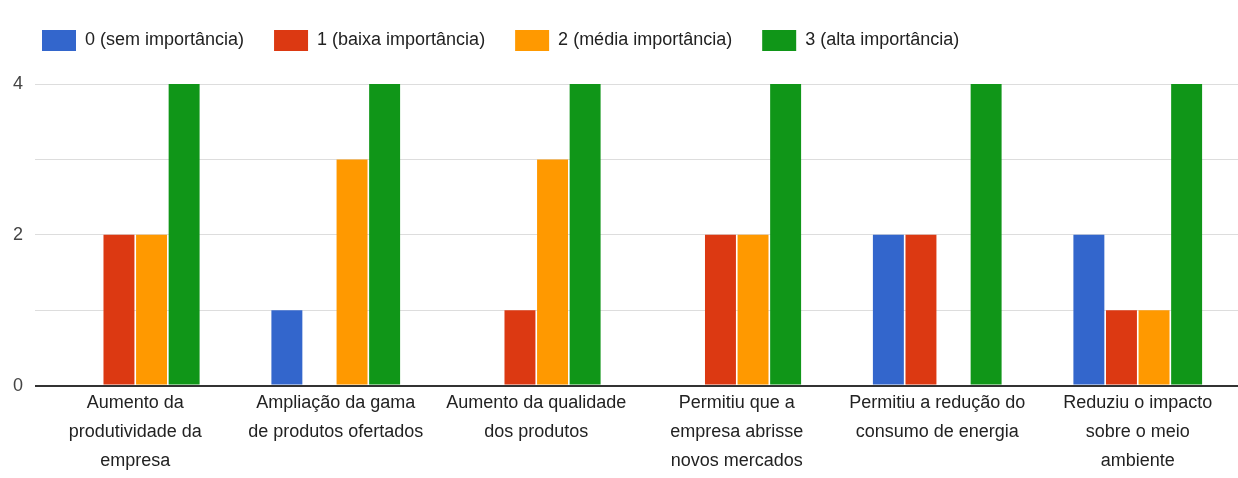  I want to click on y-tick-label: 2, so click(17, 233).